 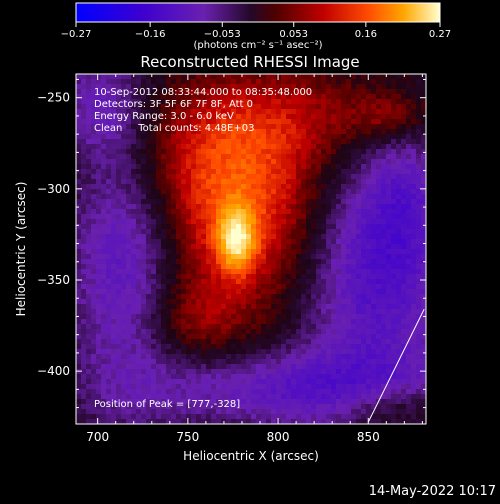 I want to click on annotation-detectors: Detectors: 3F 5F 6F 7F 8F, Att 0, so click(x=173, y=104).